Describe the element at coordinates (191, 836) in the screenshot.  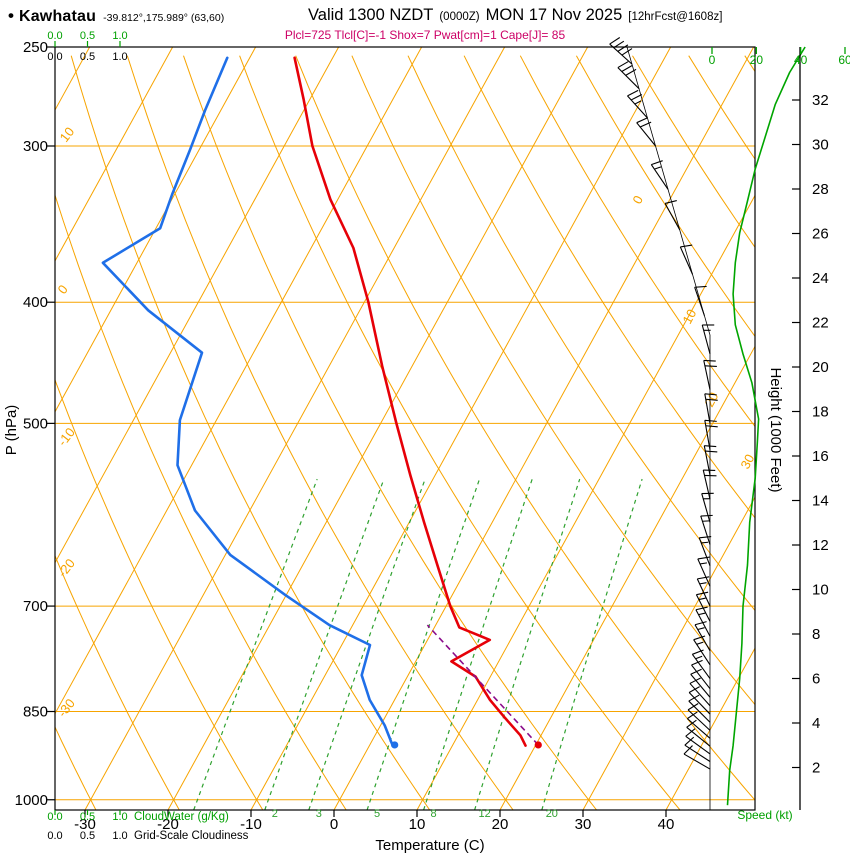
I see `cloudiness-label: Grid-Scale Cloudiness` at that location.